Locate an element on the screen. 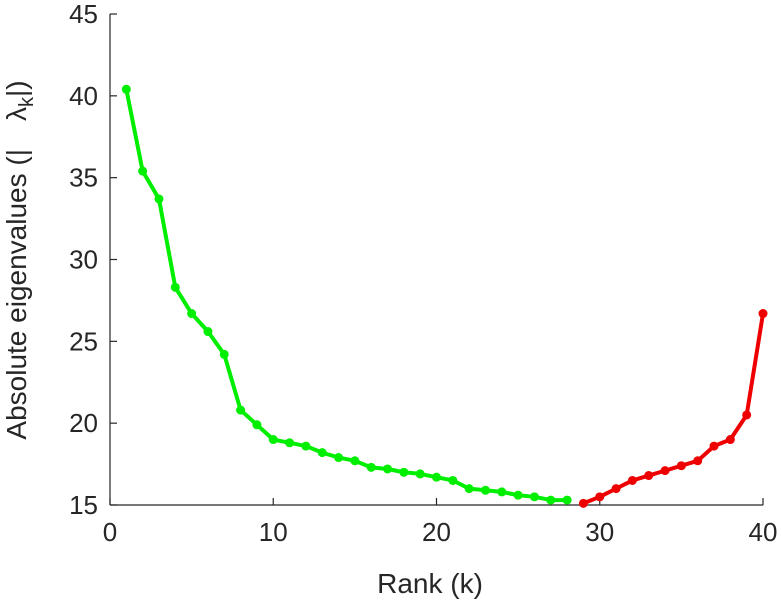  x-tick-label: 10 is located at coordinates (273, 532).